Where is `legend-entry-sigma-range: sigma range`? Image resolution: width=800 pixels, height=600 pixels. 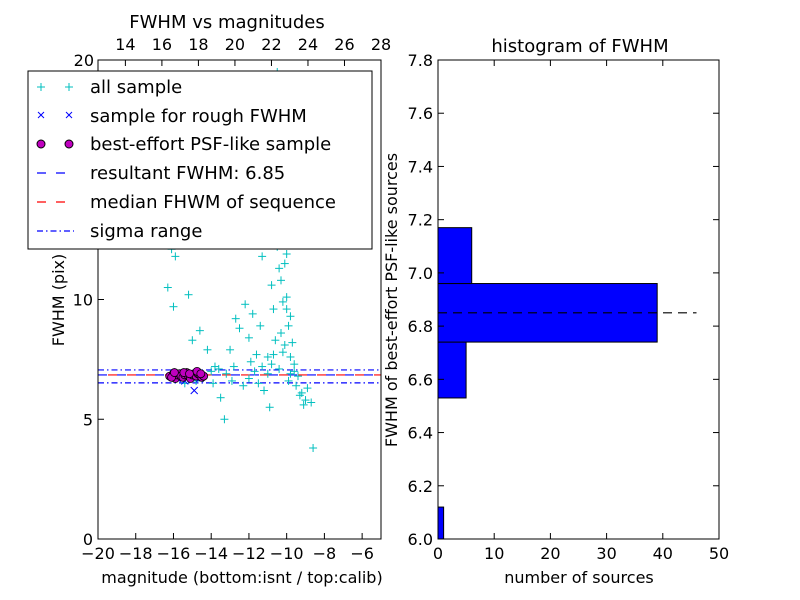 legend-entry-sigma-range: sigma range is located at coordinates (119, 231).